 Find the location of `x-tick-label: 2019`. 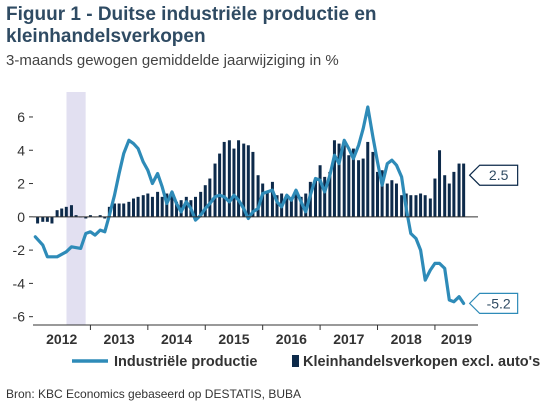

x-tick-label: 2019 is located at coordinates (456, 339).